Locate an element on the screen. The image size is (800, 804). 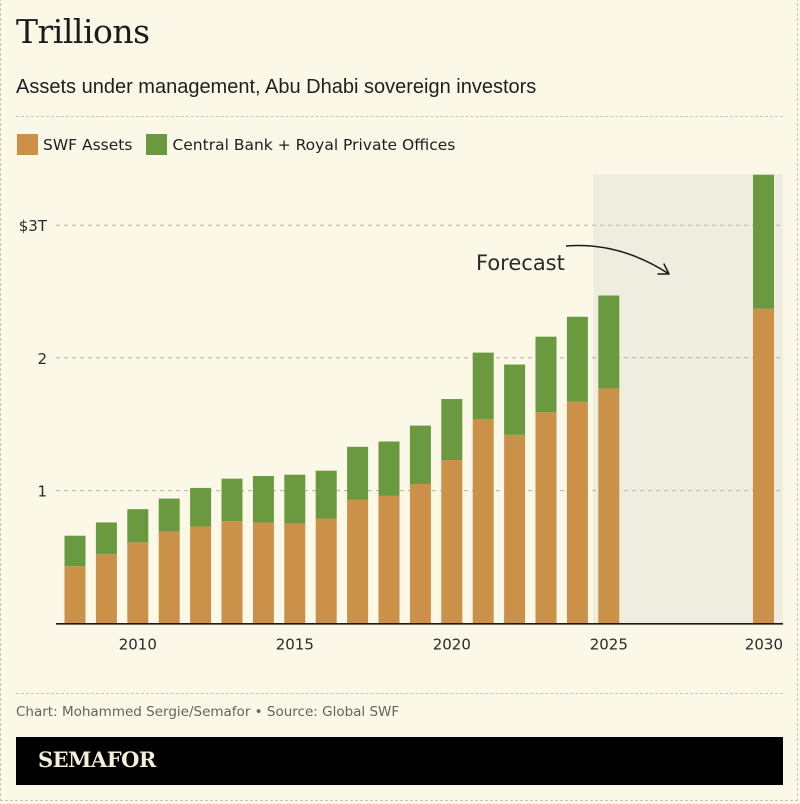
forecast-arrow is located at coordinates (617, 259).